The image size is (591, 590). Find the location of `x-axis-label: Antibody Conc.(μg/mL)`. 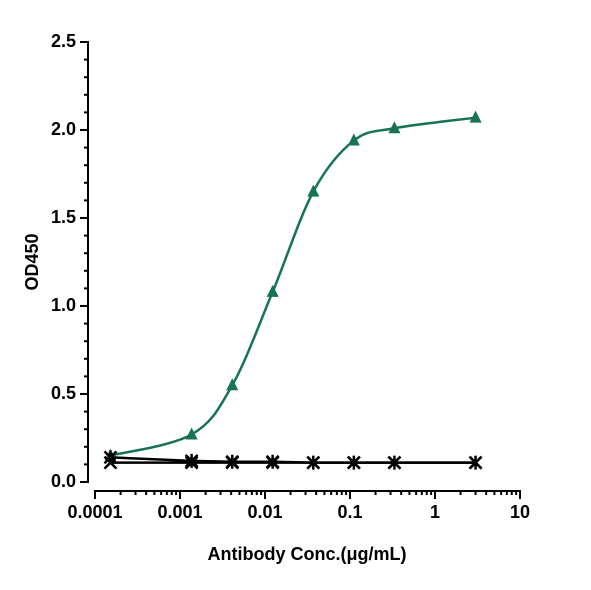

x-axis-label: Antibody Conc.(μg/mL) is located at coordinates (307, 554).